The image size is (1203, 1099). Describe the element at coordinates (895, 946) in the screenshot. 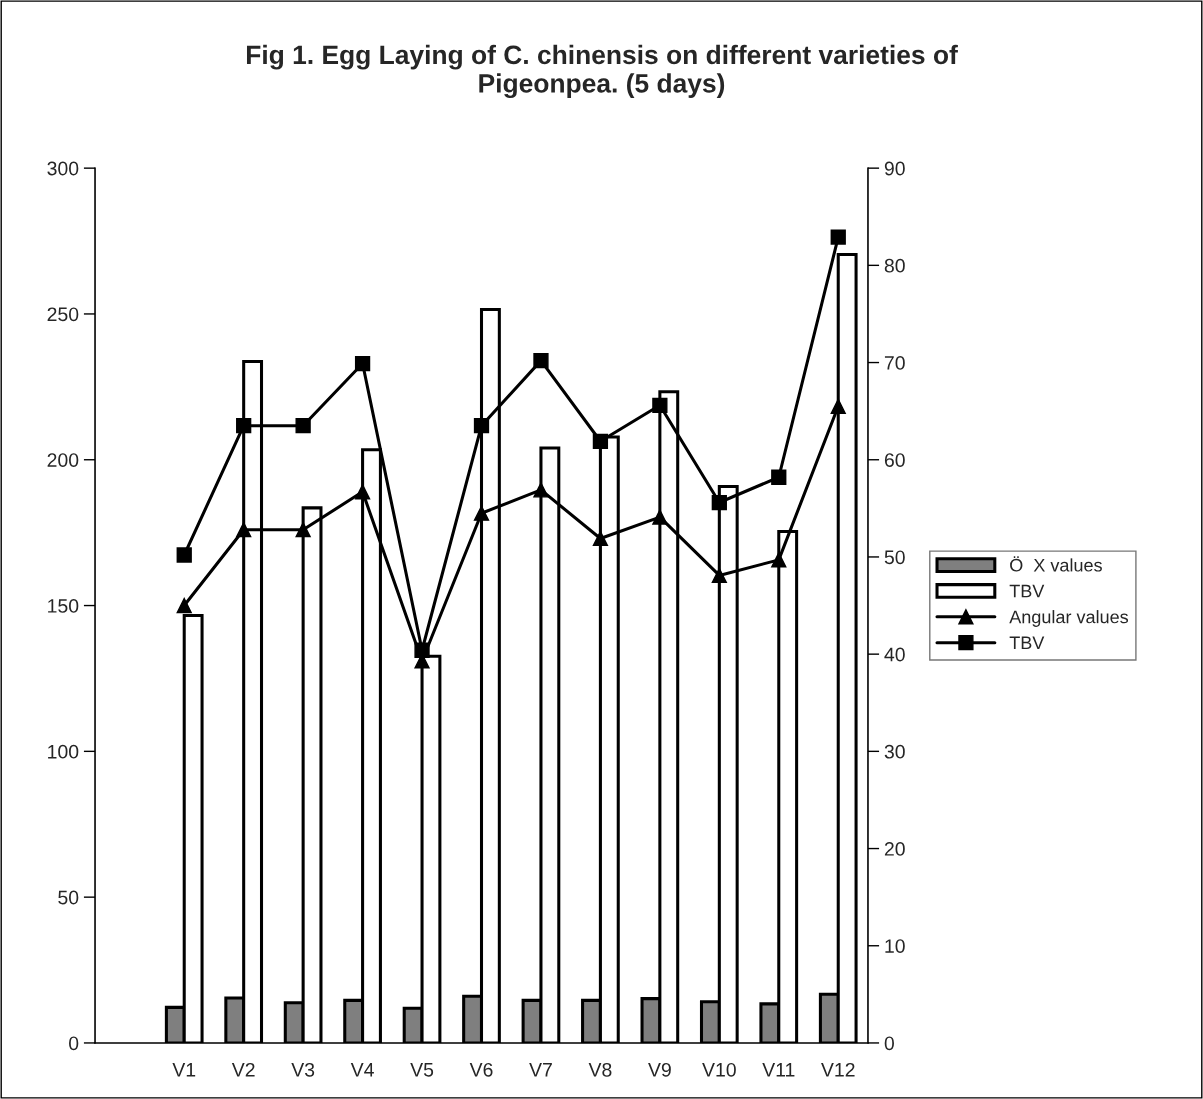

I see `y2-tick-label: 10` at that location.